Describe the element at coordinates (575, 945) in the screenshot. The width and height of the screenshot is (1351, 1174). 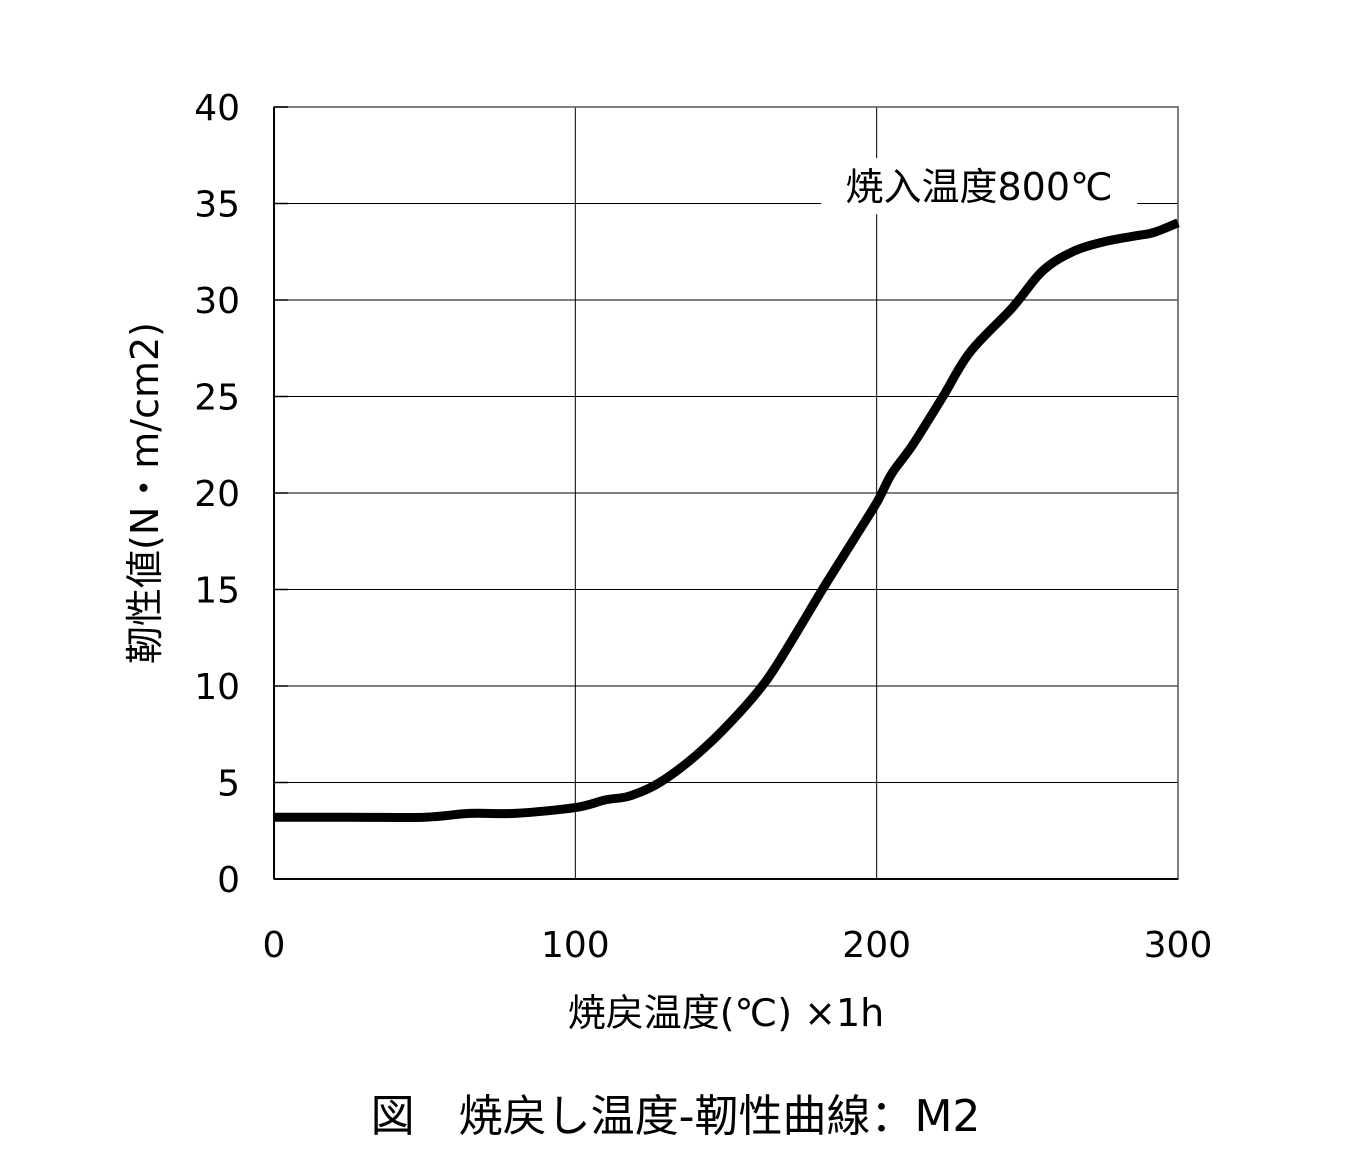
I see `x-tick-label: 100` at that location.